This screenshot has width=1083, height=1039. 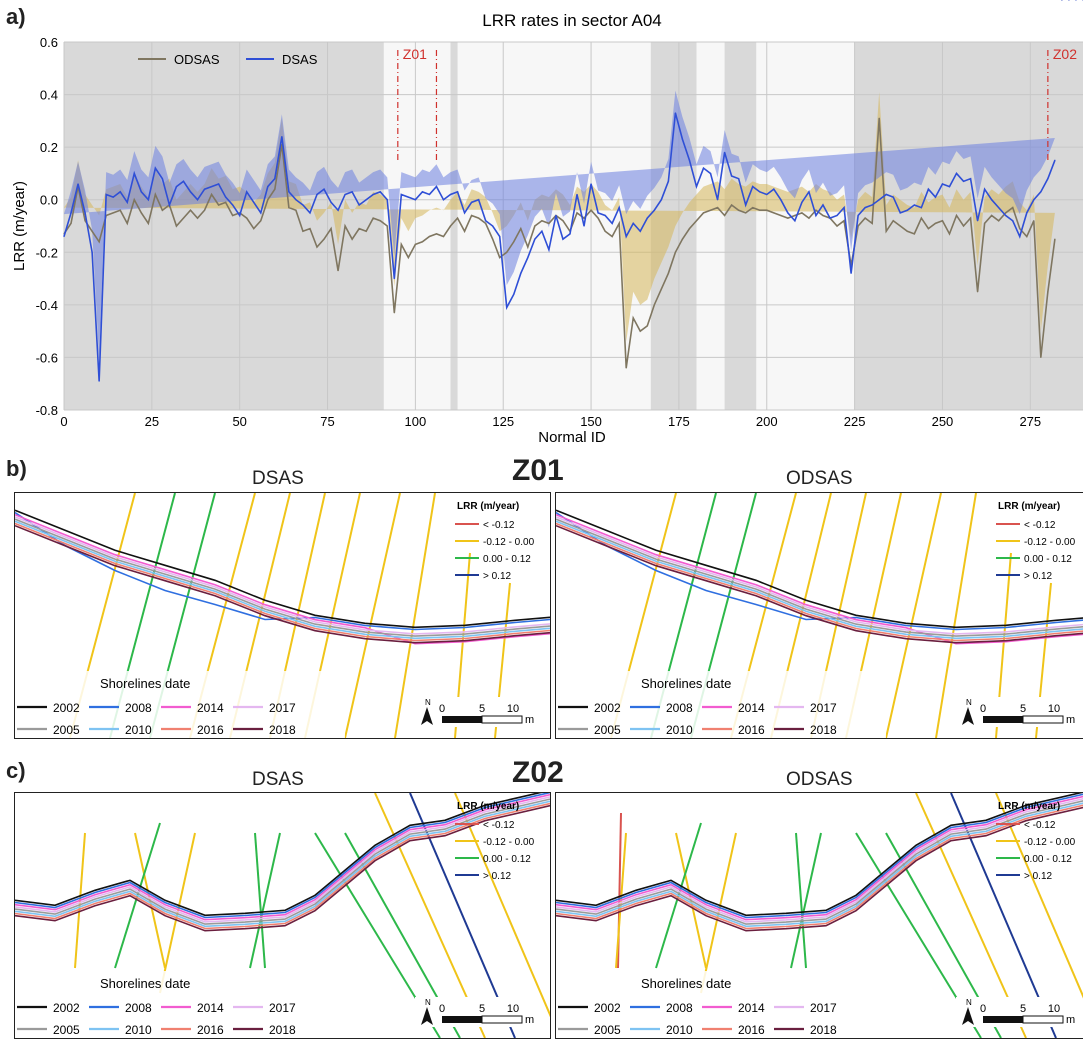 What do you see at coordinates (180, 1004) in the screenshot?
I see `shorelines-legend-bg` at bounding box center [180, 1004].